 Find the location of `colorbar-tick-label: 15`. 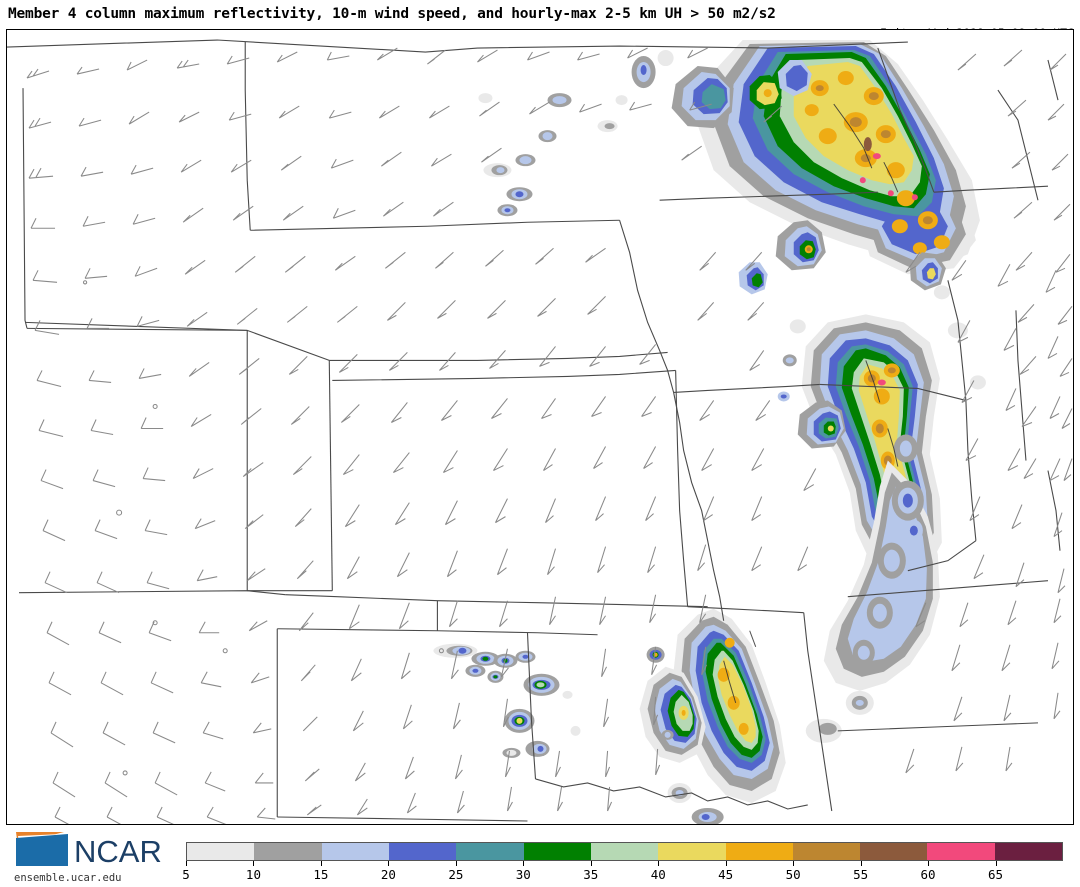

colorbar-tick-label: 15 is located at coordinates (321, 874).